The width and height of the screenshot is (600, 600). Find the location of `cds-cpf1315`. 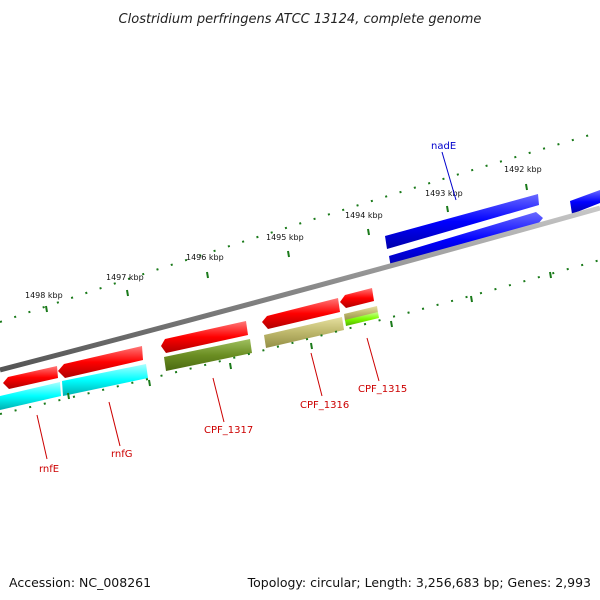

cds-cpf1315 is located at coordinates (357, 298).